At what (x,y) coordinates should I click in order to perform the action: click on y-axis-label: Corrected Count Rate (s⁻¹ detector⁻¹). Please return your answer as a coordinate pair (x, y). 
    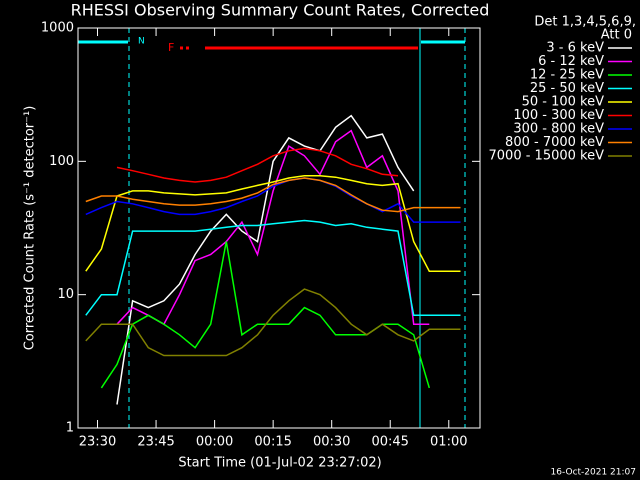
    Looking at the image, I should click on (30, 228).